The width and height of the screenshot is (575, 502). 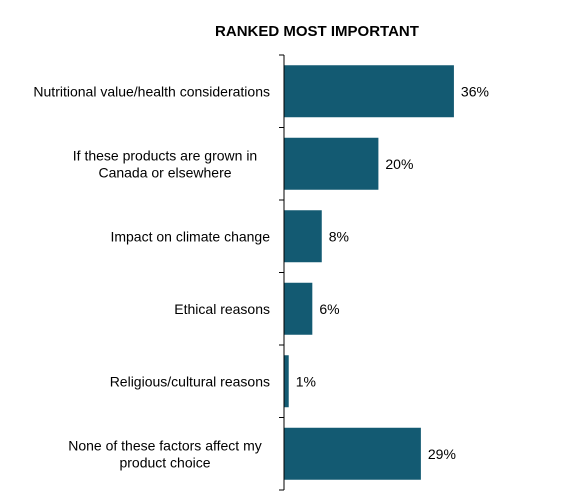 I want to click on bar-value-label: 36%, so click(x=475, y=91).